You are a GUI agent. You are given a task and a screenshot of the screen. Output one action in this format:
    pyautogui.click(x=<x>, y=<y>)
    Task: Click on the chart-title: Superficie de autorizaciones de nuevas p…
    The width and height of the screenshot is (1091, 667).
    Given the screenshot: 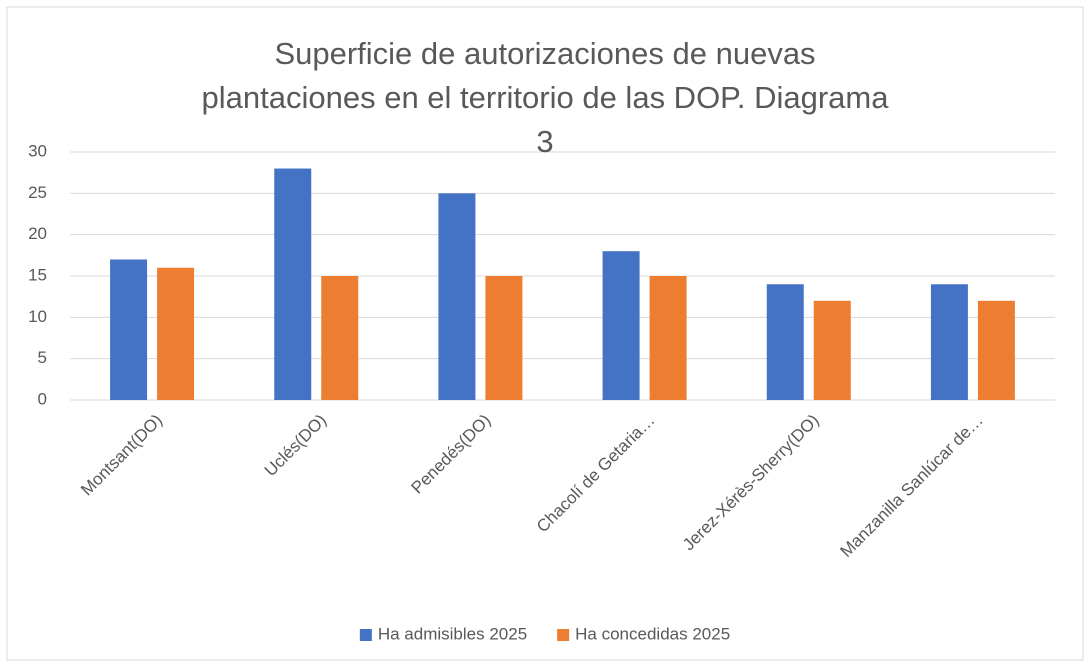 What is the action you would take?
    pyautogui.click(x=545, y=97)
    